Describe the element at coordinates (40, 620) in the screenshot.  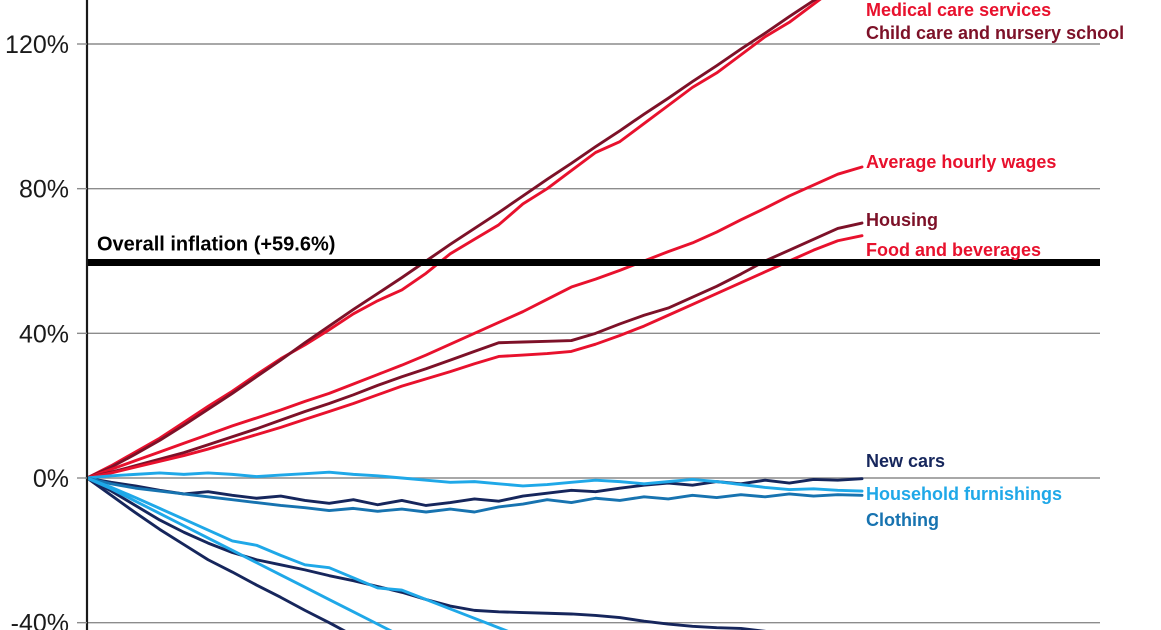
I see `y-tick-label-neg40: -40%` at that location.